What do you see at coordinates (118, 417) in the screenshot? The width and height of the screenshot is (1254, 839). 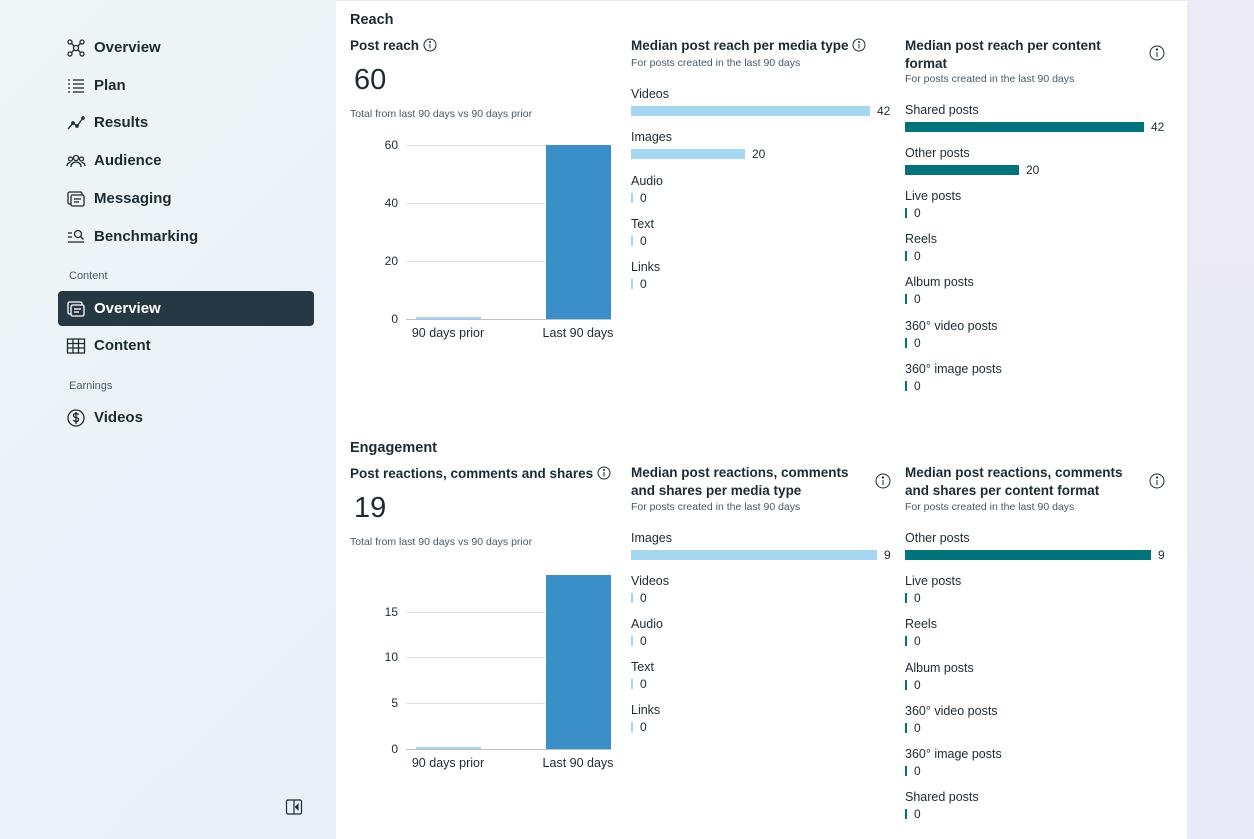 I see `sidebar-item-label: Videos` at bounding box center [118, 417].